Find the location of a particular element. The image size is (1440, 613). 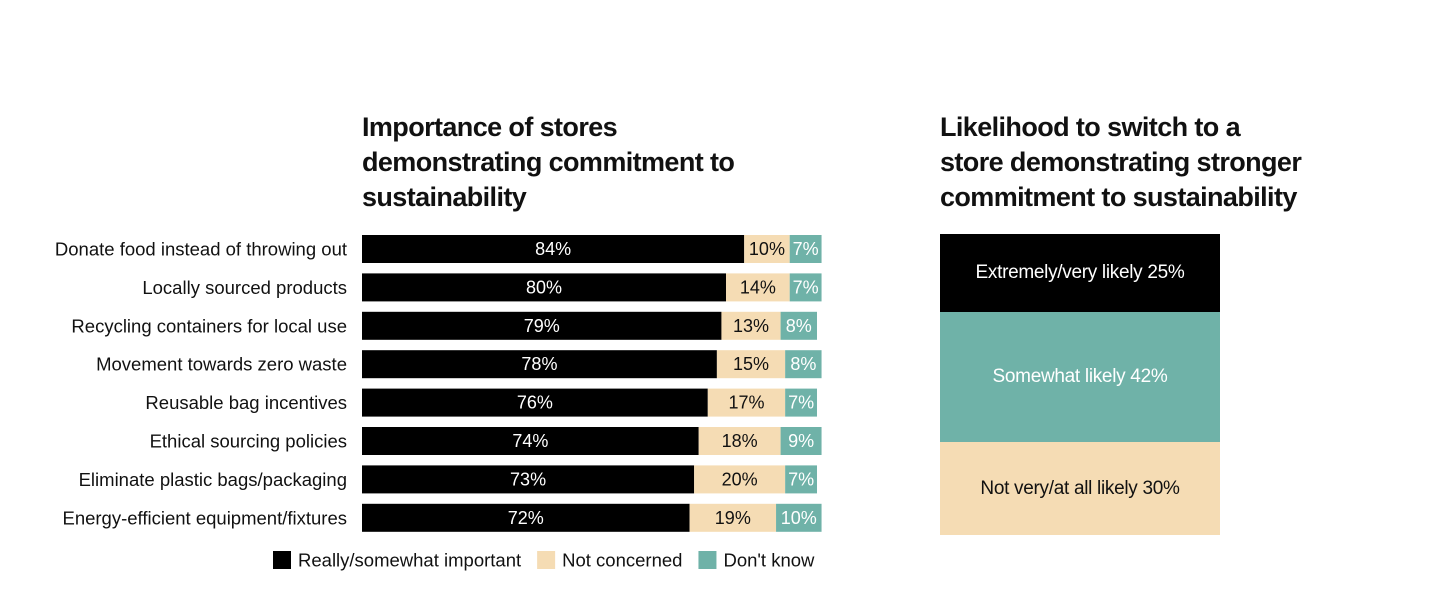

bar-row: Eliminate plastic bags/packaging 73% 20% 7% is located at coordinates (448, 479).